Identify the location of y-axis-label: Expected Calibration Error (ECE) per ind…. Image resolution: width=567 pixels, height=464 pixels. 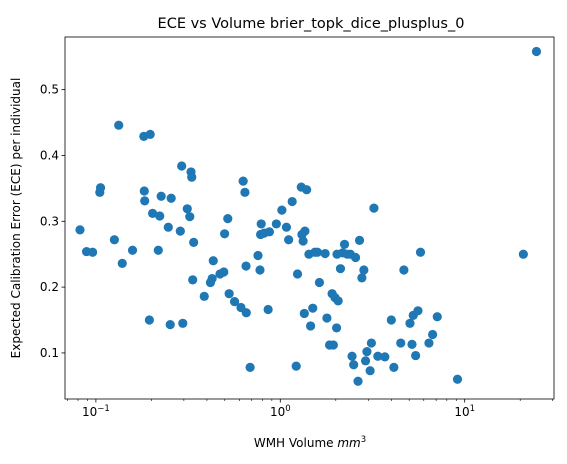
(16, 218).